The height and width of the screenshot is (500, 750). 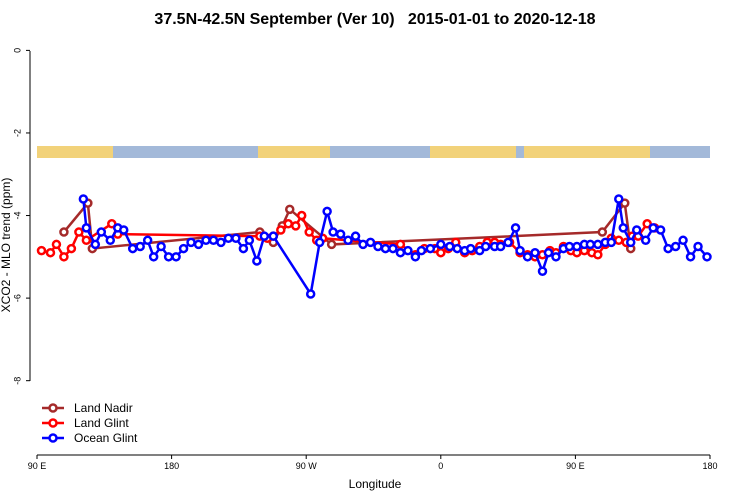 I want to click on legend-label: Land Glint, so click(x=101, y=423).